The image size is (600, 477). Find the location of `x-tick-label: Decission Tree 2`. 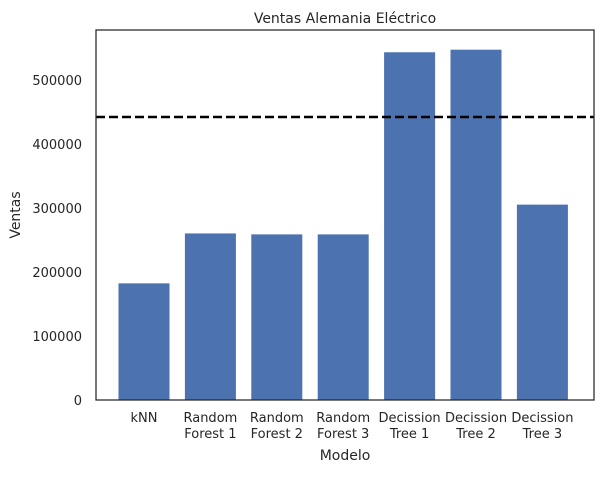

x-tick-label: Decission Tree 2 is located at coordinates (476, 426).